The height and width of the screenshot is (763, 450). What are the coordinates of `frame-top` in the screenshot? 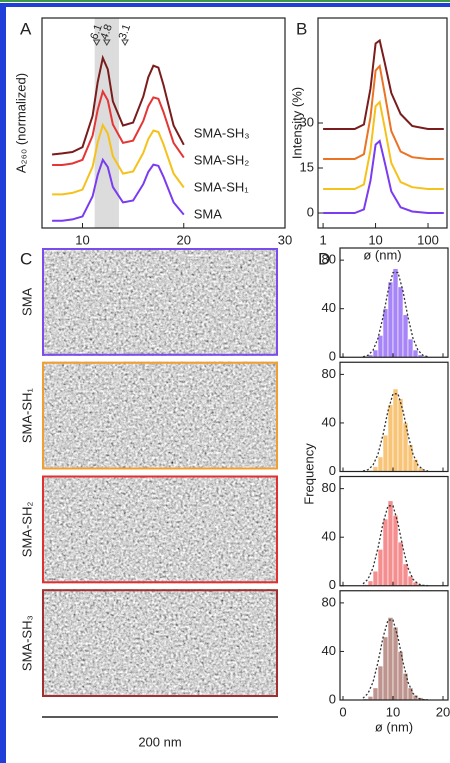 It's located at (225, 5).